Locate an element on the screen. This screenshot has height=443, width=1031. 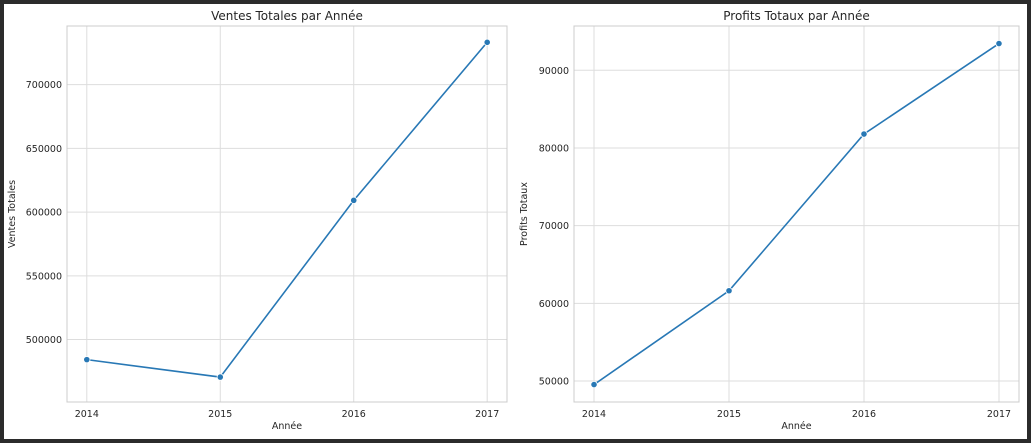
chart-1-x-axis-label: Année is located at coordinates (287, 426).